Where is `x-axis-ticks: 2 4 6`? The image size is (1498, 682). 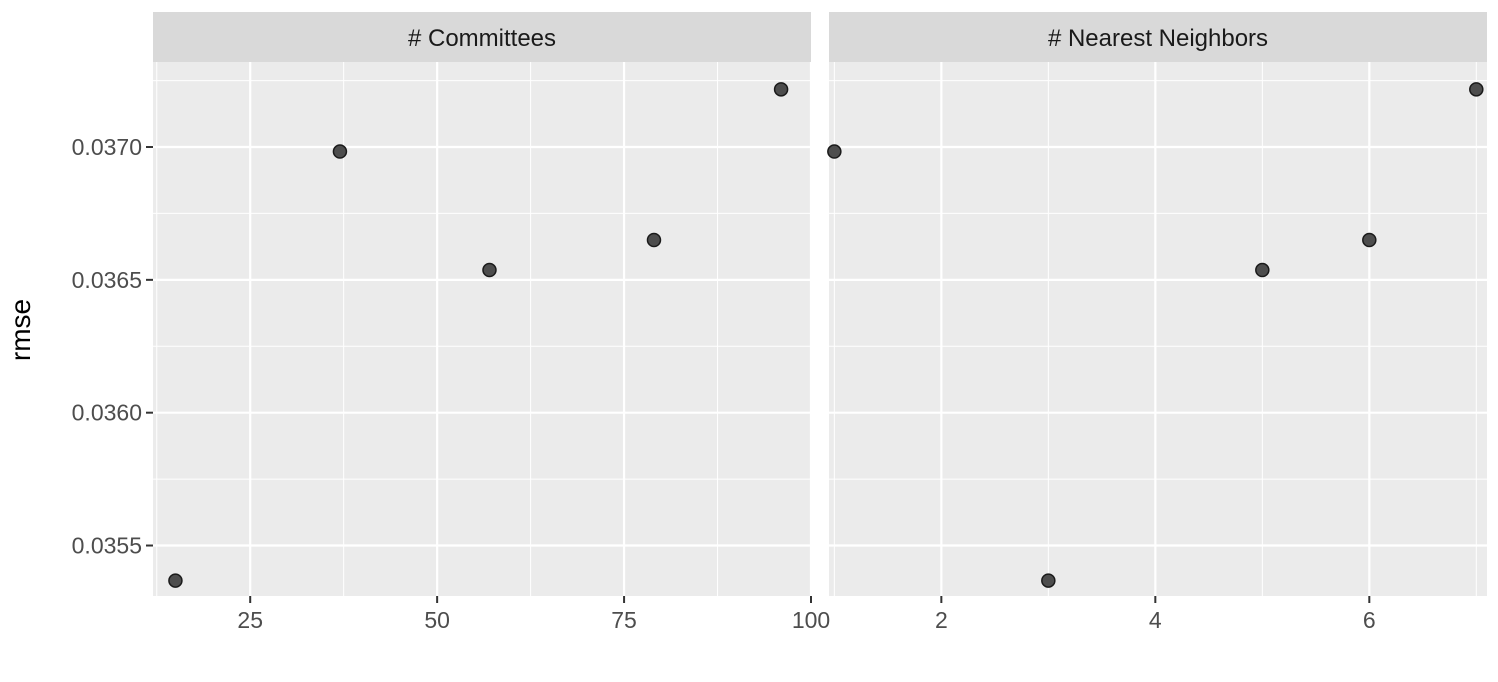 x-axis-ticks: 2 4 6 is located at coordinates (1155, 614).